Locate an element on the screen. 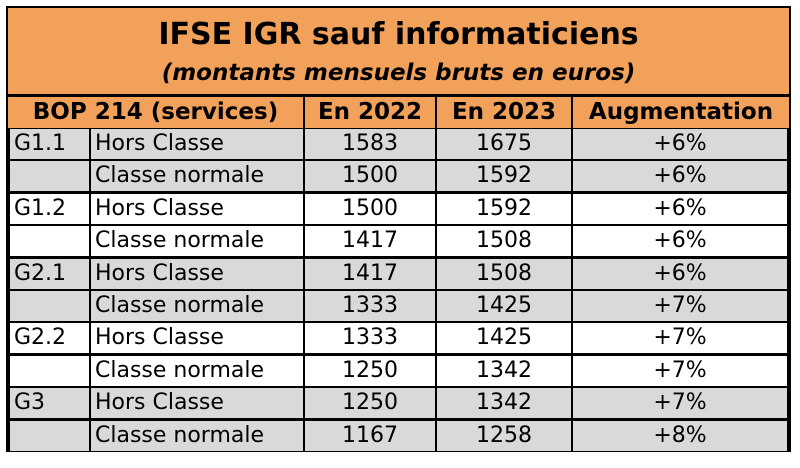 The width and height of the screenshot is (800, 468). cell-grade: G2.1 is located at coordinates (49, 273).